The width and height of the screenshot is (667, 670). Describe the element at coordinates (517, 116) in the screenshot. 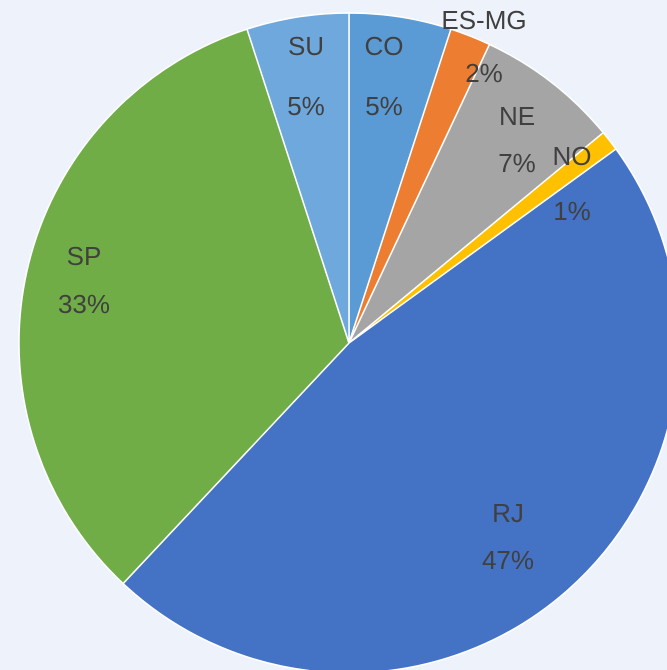

I see `slice-category-label: NE` at that location.